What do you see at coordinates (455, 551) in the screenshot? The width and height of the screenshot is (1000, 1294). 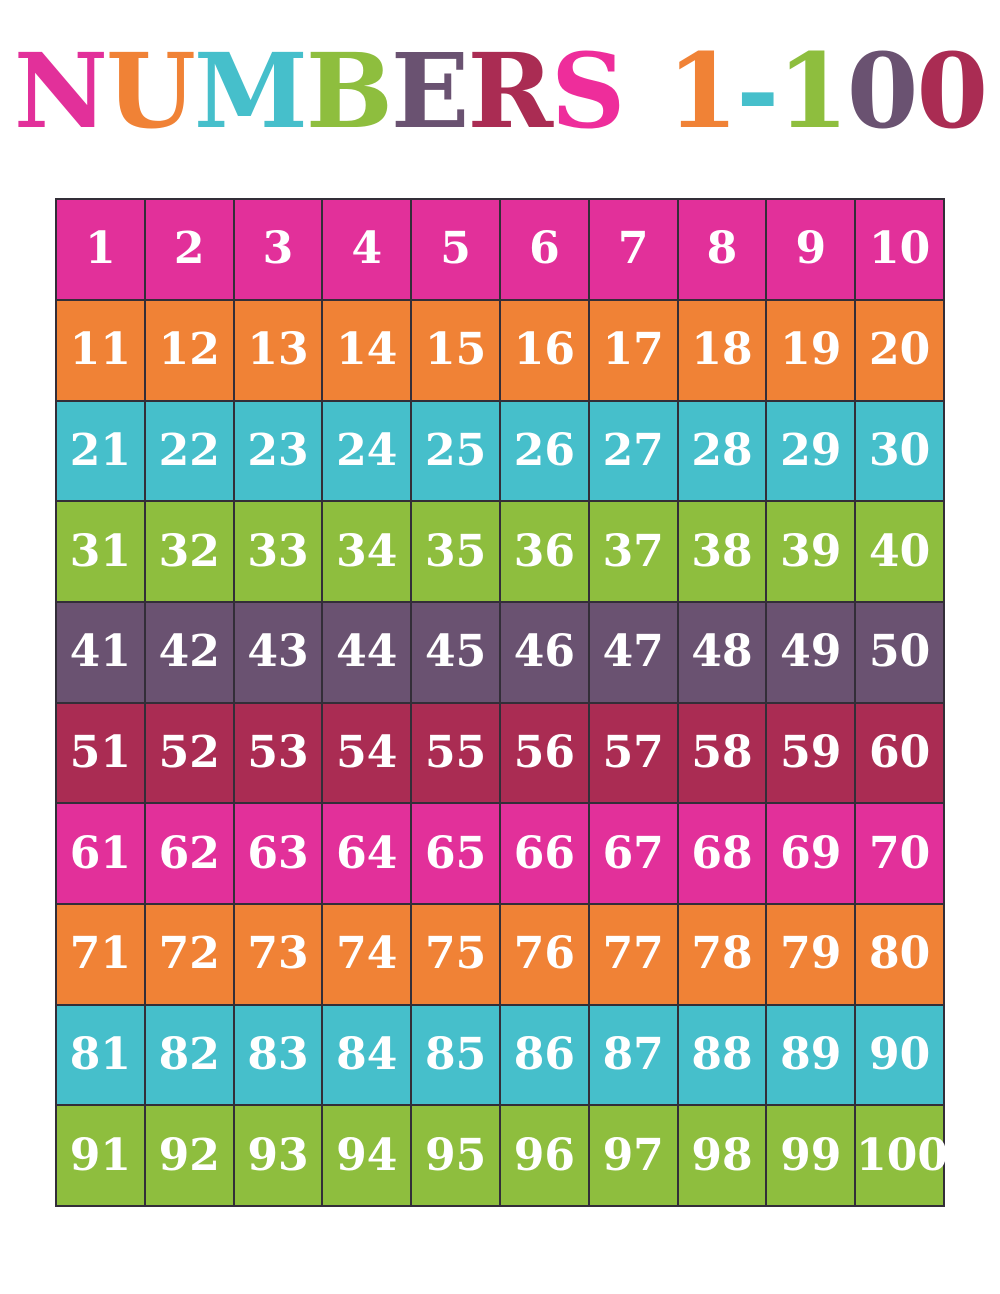 I see `number-cell: 35` at bounding box center [455, 551].